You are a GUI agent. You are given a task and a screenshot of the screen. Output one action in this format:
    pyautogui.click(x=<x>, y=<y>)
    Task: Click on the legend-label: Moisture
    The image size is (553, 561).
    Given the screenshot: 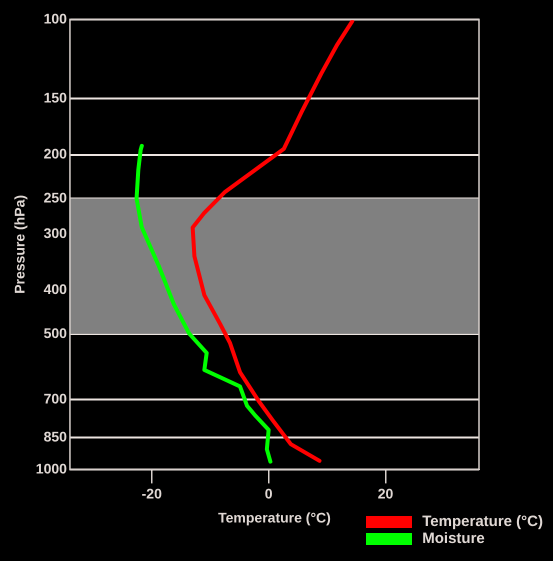 What is the action you would take?
    pyautogui.click(x=453, y=538)
    